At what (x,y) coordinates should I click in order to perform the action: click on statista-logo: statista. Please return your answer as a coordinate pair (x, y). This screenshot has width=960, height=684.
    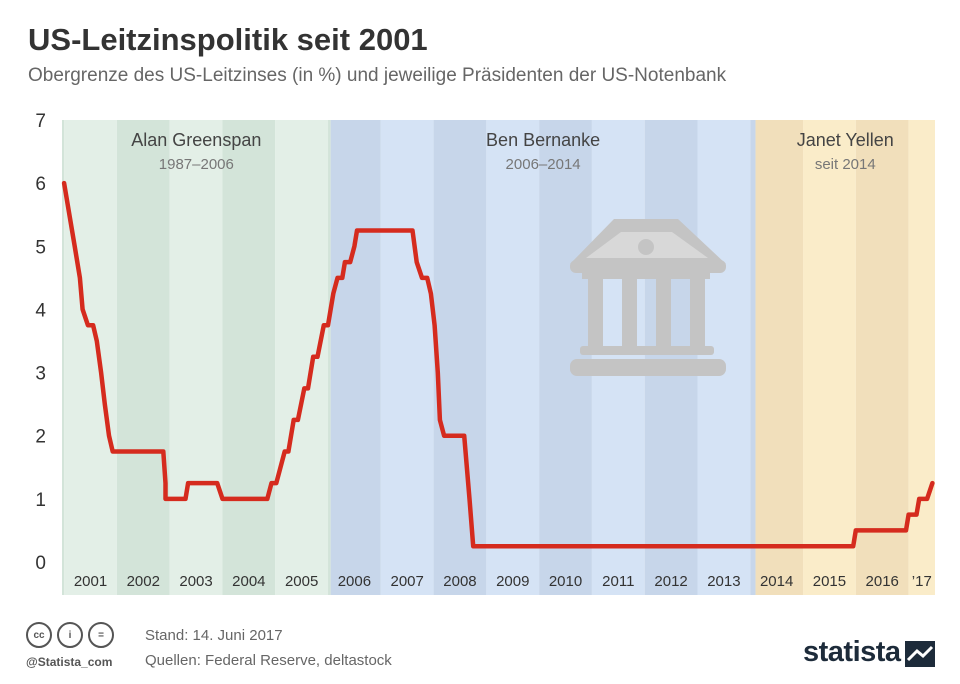
    Looking at the image, I should click on (852, 652).